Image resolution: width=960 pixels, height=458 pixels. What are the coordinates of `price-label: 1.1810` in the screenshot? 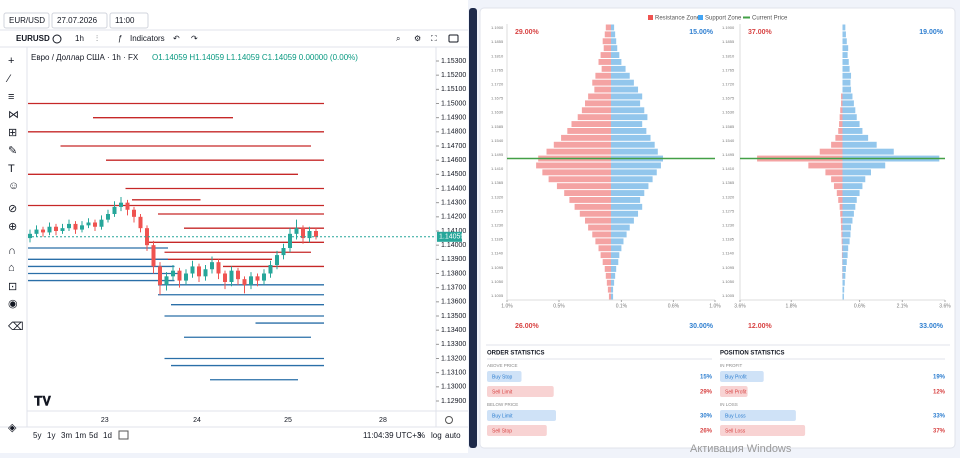 It's located at (497, 55).